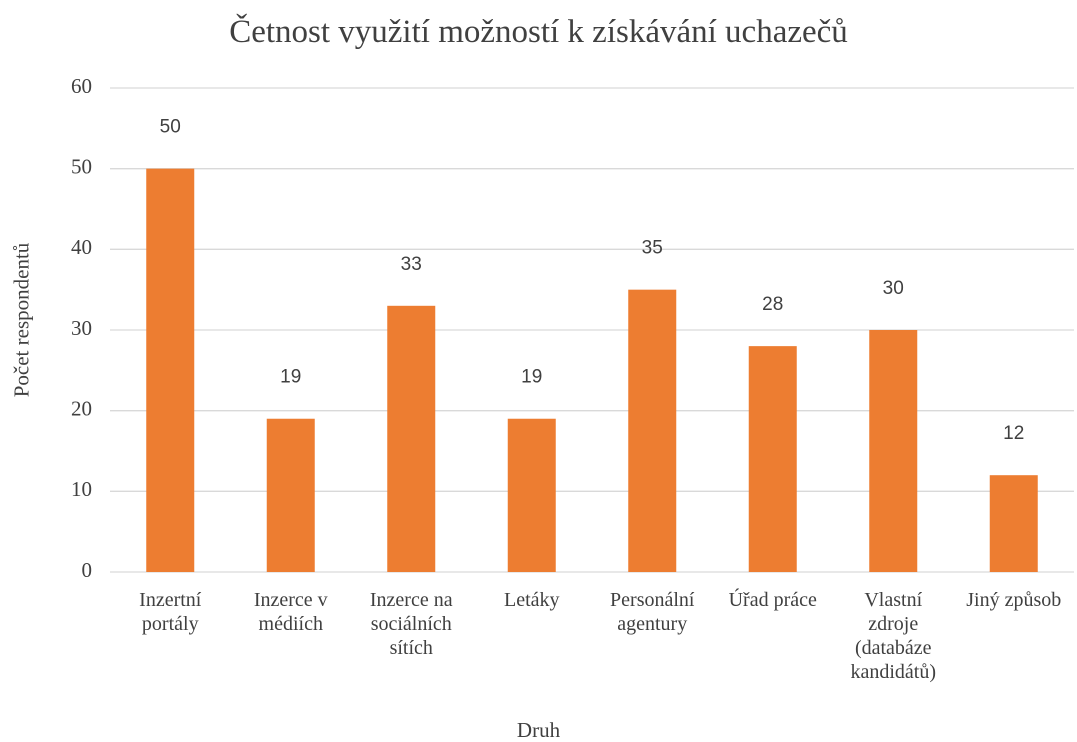  Describe the element at coordinates (81, 247) in the screenshot. I see `y-tick-label: 40` at that location.